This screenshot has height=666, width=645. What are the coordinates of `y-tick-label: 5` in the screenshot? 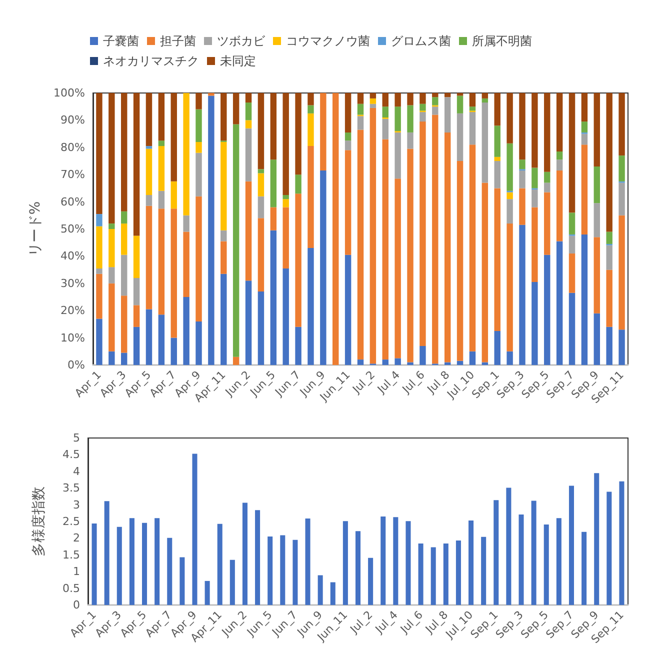 It's located at (76, 438).